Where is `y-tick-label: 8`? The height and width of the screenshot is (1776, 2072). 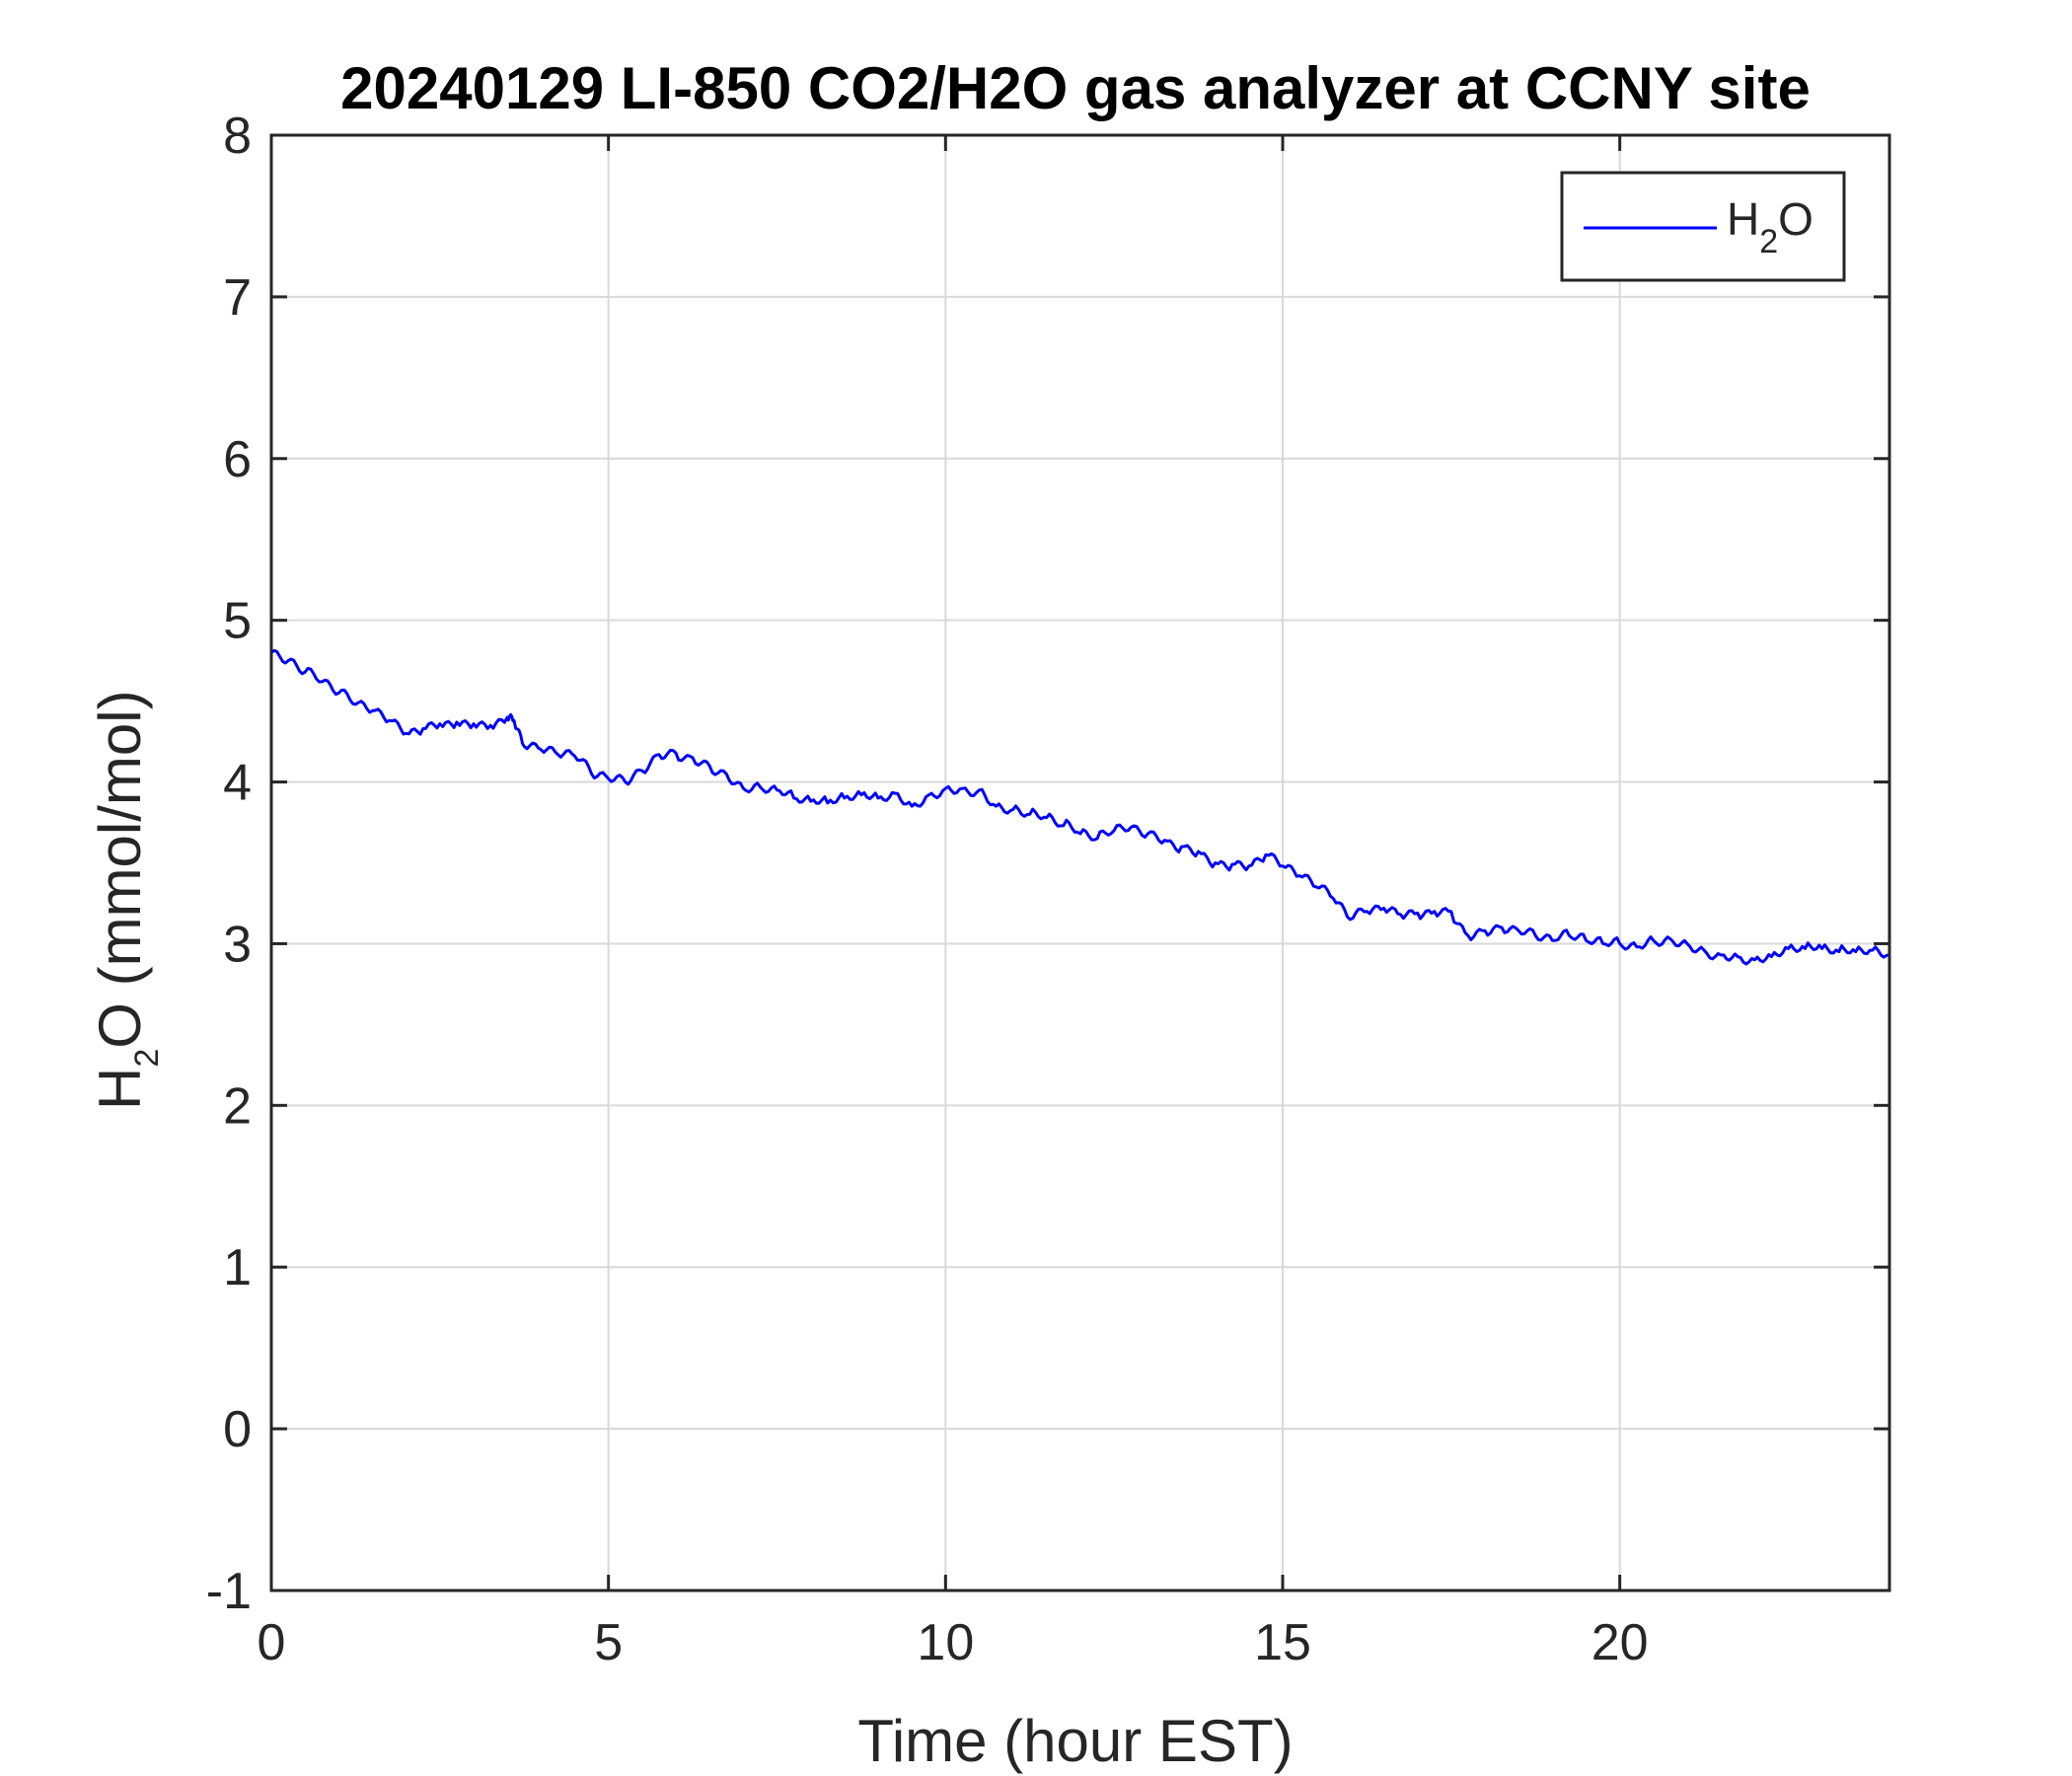
y-tick-label: 8 is located at coordinates (238, 137).